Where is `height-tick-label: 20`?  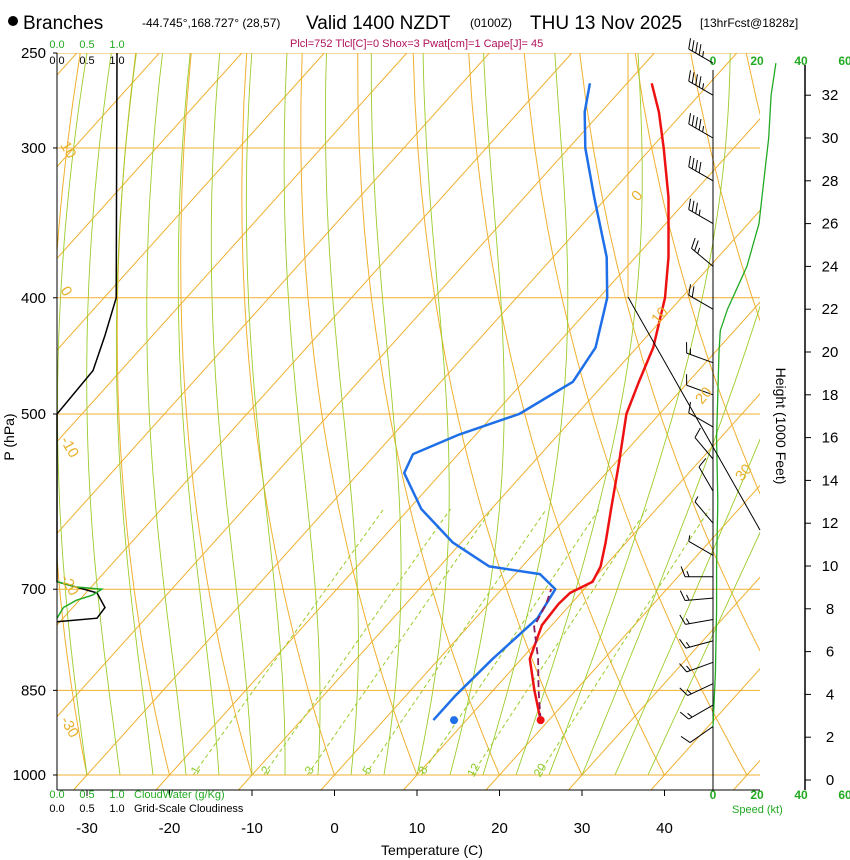
height-tick-label: 20 is located at coordinates (830, 352).